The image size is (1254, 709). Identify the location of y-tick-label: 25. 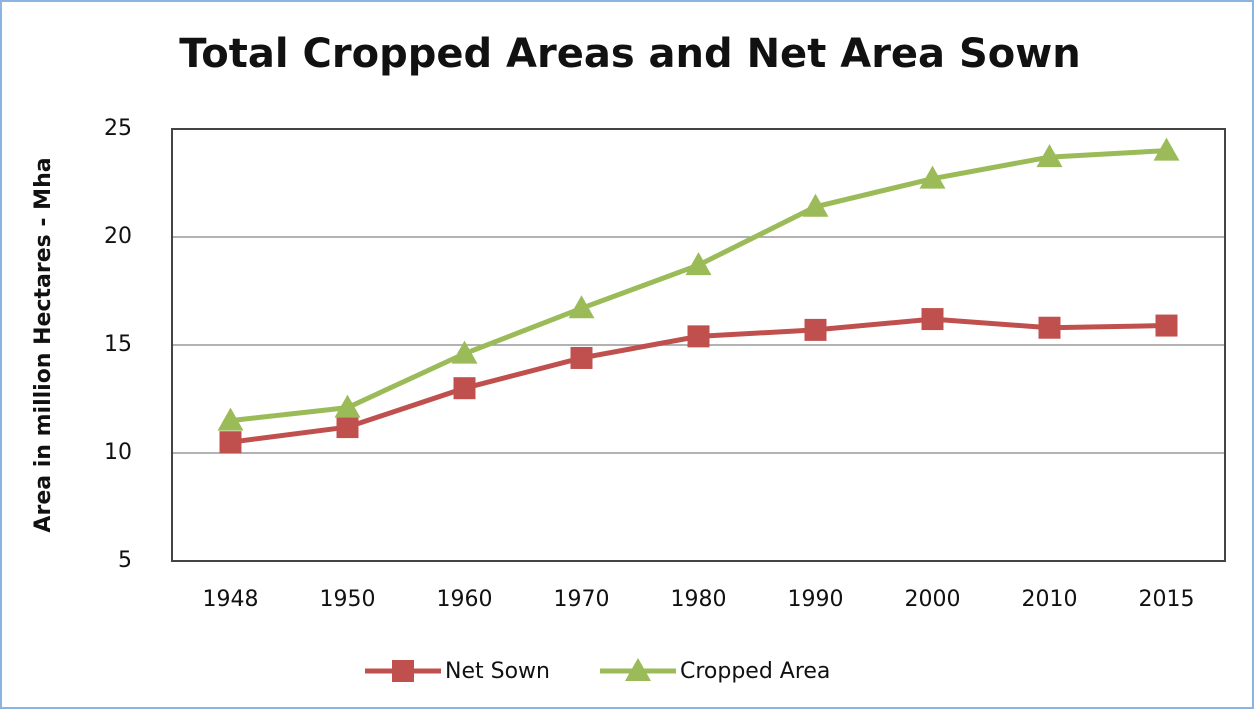
(118, 128).